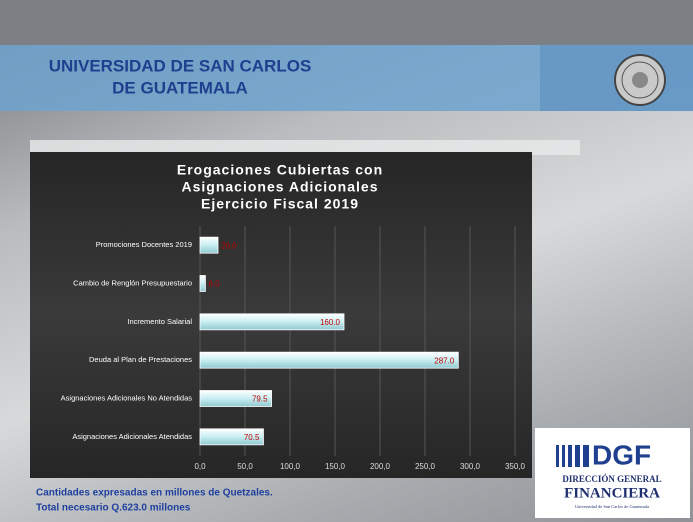 The image size is (693, 522). I want to click on chart-title: Erogaciones Cubiertas con, so click(280, 170).